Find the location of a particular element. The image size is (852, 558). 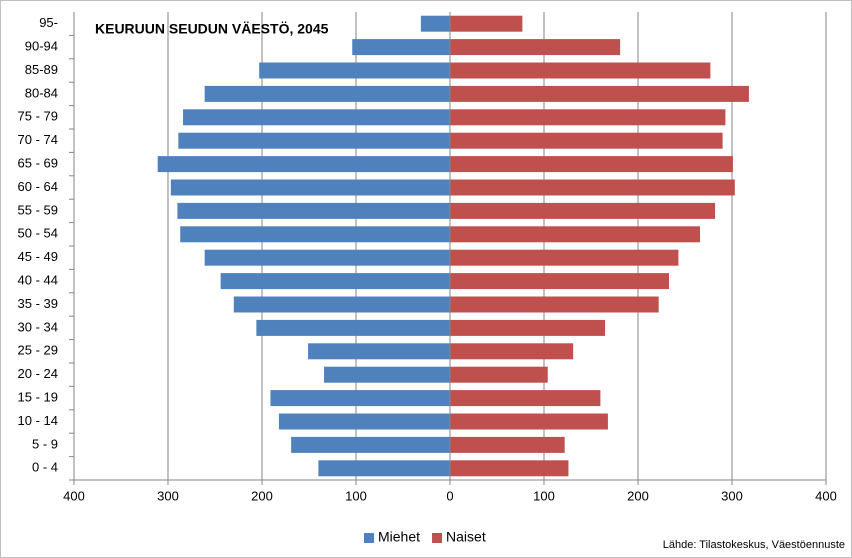

y-tick-label: 45 - 49 is located at coordinates (38, 256).